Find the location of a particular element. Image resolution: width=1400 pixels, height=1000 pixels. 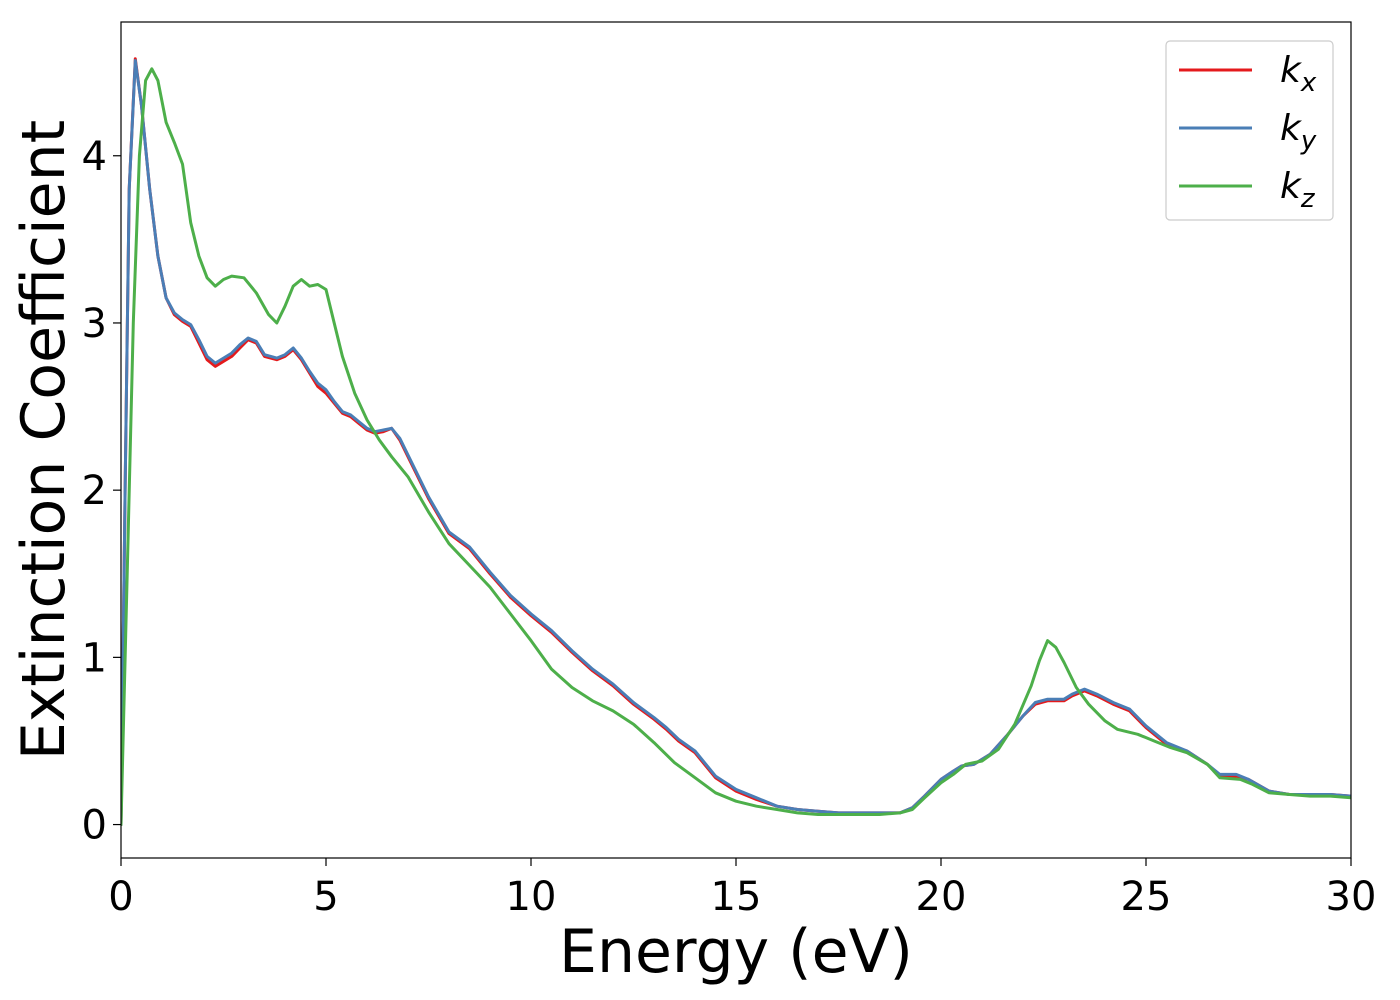

legend-box is located at coordinates (1249, 130).